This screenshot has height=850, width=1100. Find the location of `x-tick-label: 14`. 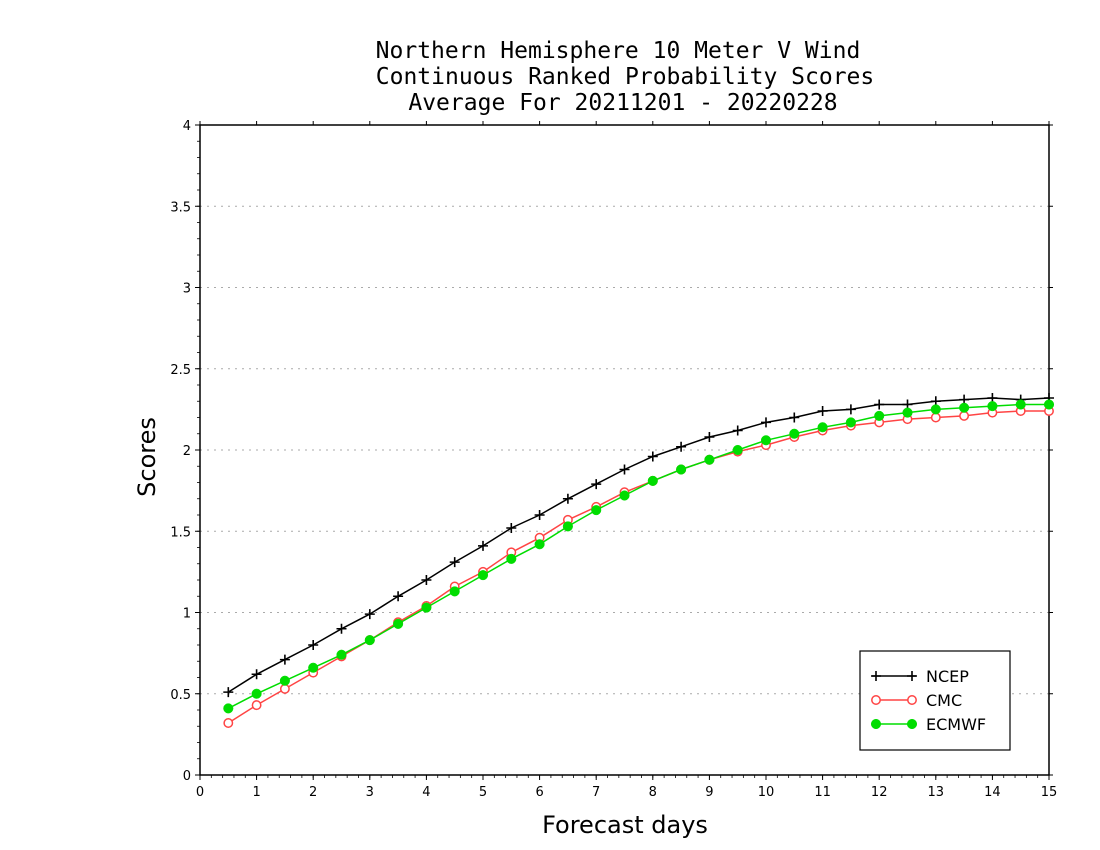

x-tick-label: 14 is located at coordinates (992, 792).